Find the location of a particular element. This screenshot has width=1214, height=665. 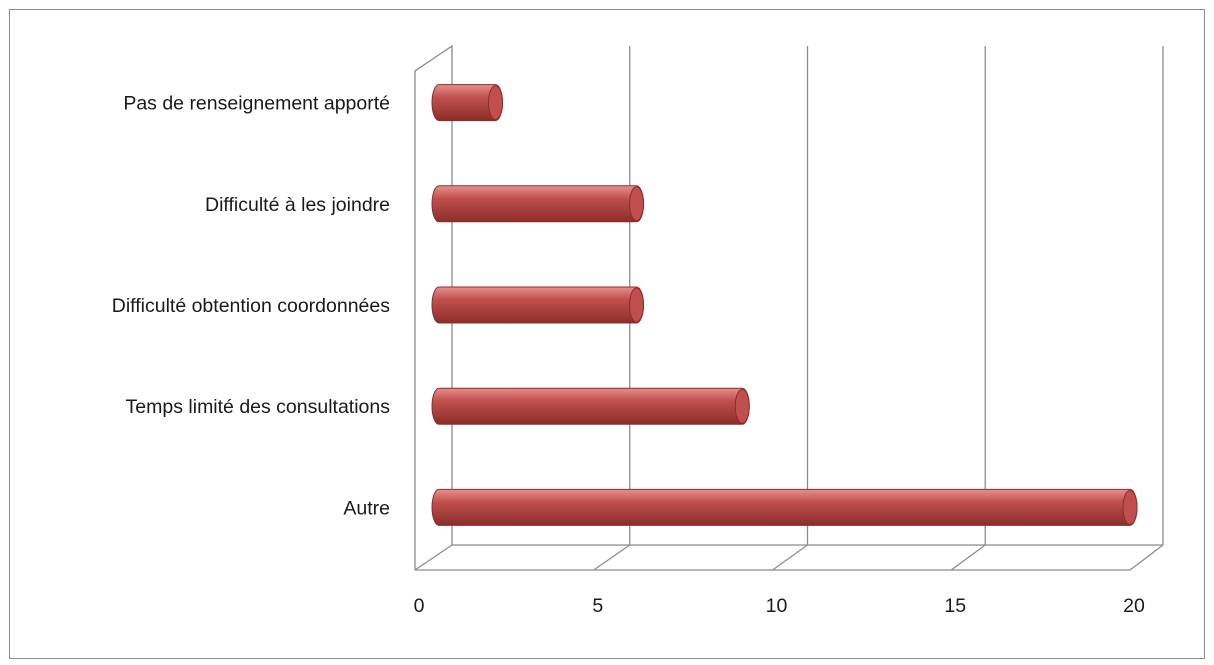

category-label: Autre is located at coordinates (366, 508).